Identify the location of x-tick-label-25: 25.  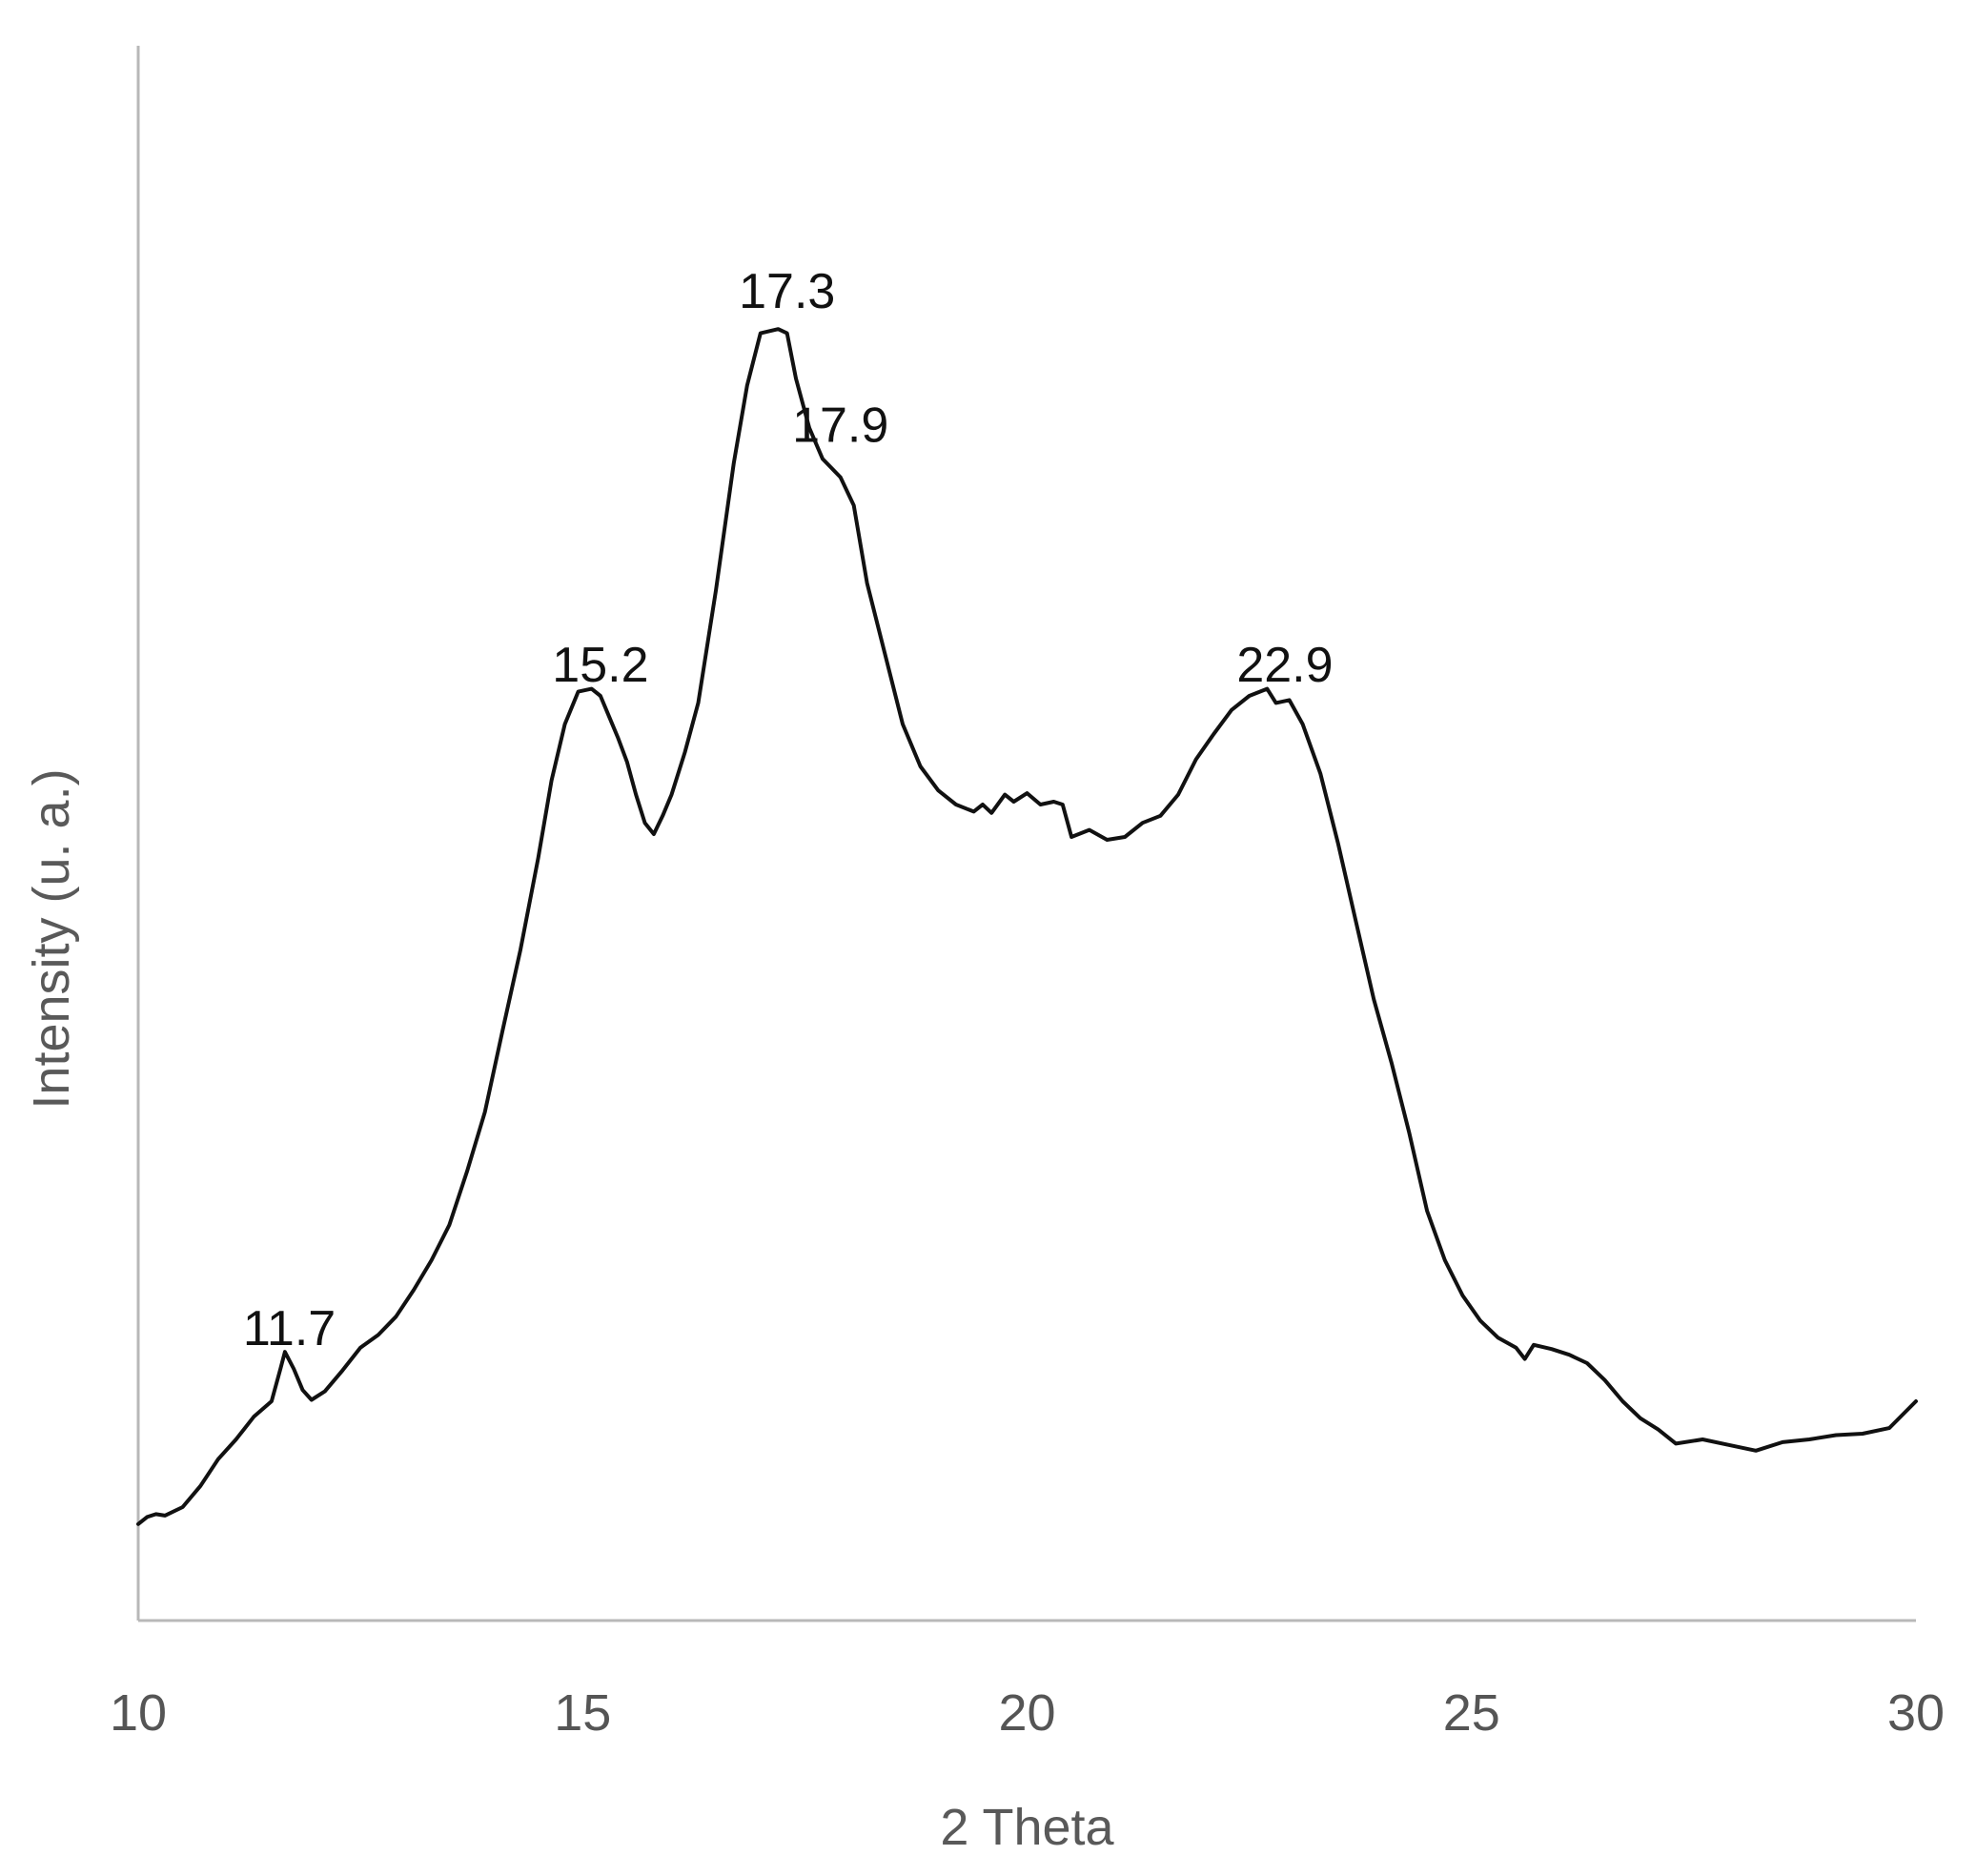
(1471, 1713).